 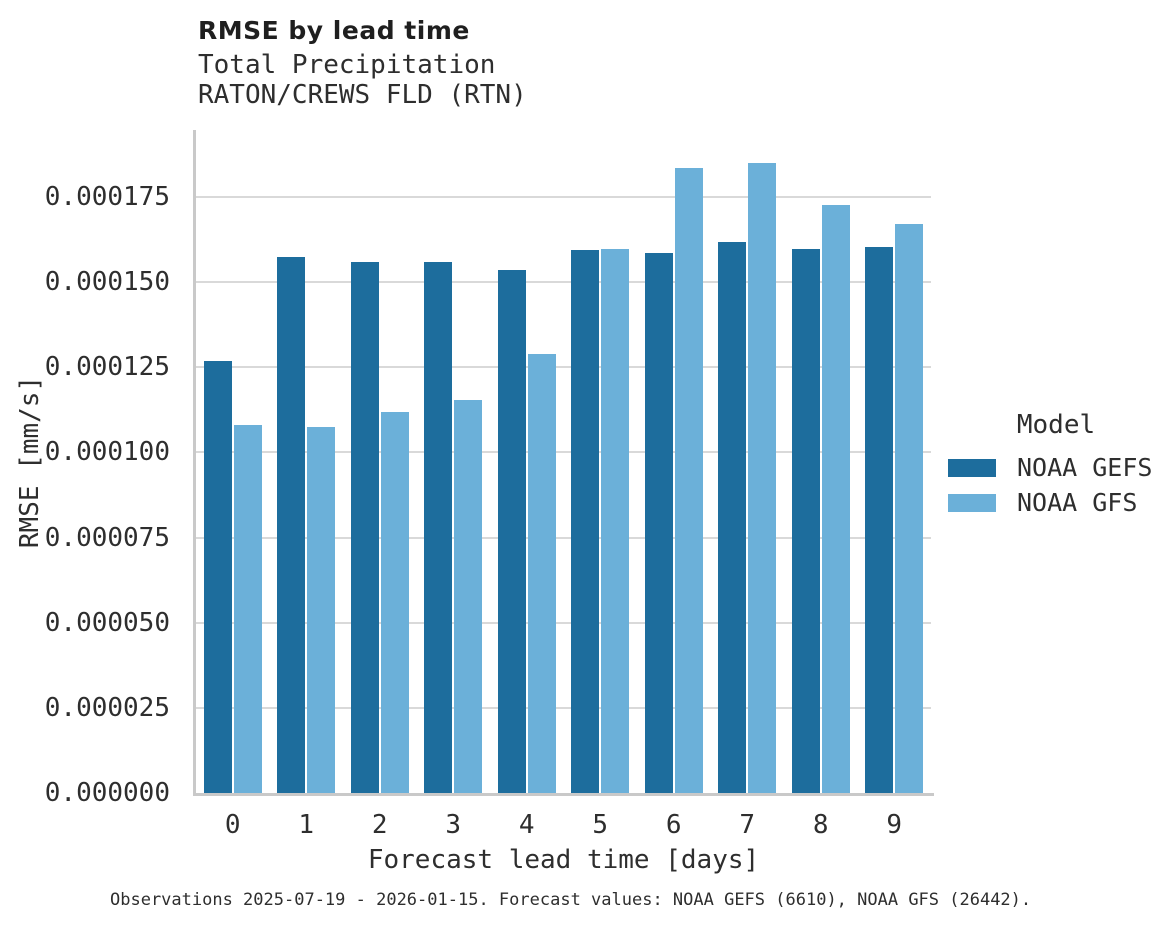 What do you see at coordinates (107, 197) in the screenshot?
I see `y-tick-label: 0.000175` at bounding box center [107, 197].